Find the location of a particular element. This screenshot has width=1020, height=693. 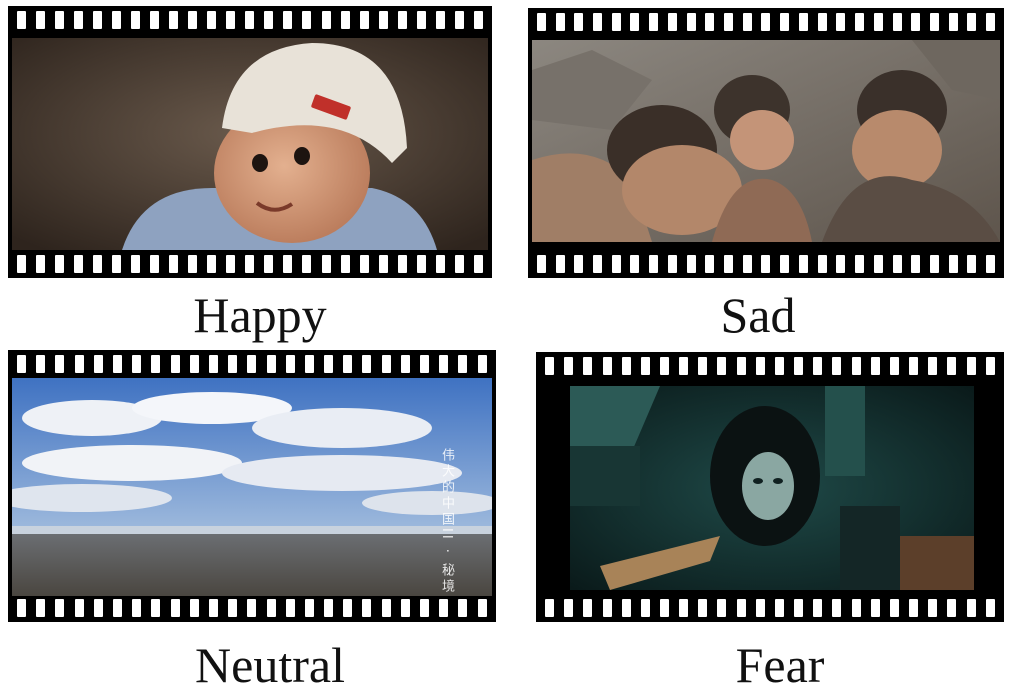

film-perforations-top is located at coordinates (766, 22).